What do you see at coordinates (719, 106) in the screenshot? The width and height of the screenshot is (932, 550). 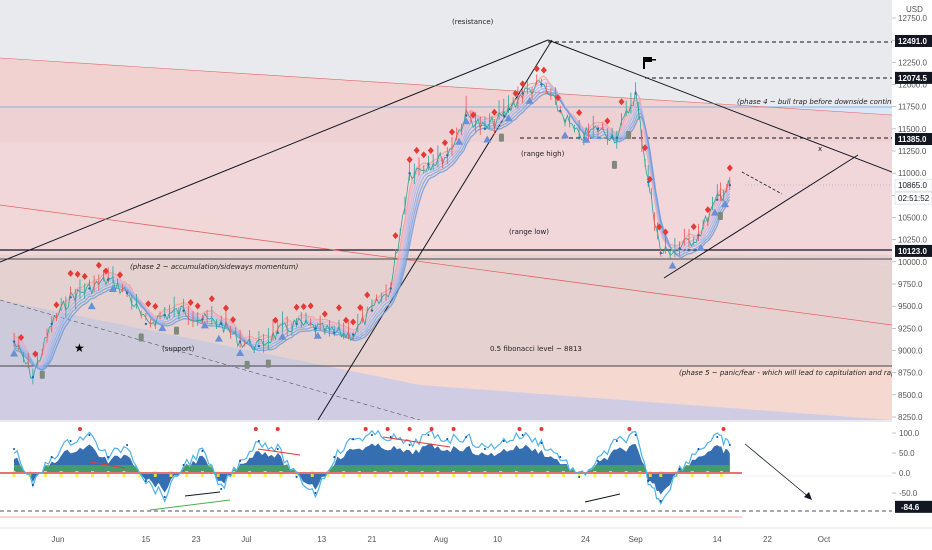 I see `big-downtrend-line` at bounding box center [719, 106].